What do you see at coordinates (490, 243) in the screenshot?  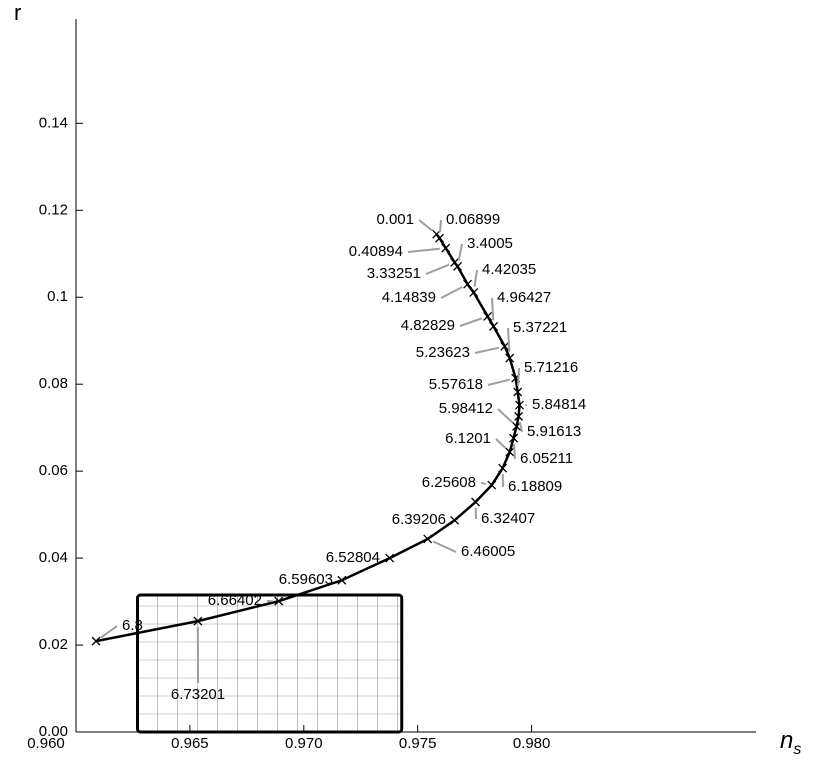 I see `point-label: 3.4005` at bounding box center [490, 243].